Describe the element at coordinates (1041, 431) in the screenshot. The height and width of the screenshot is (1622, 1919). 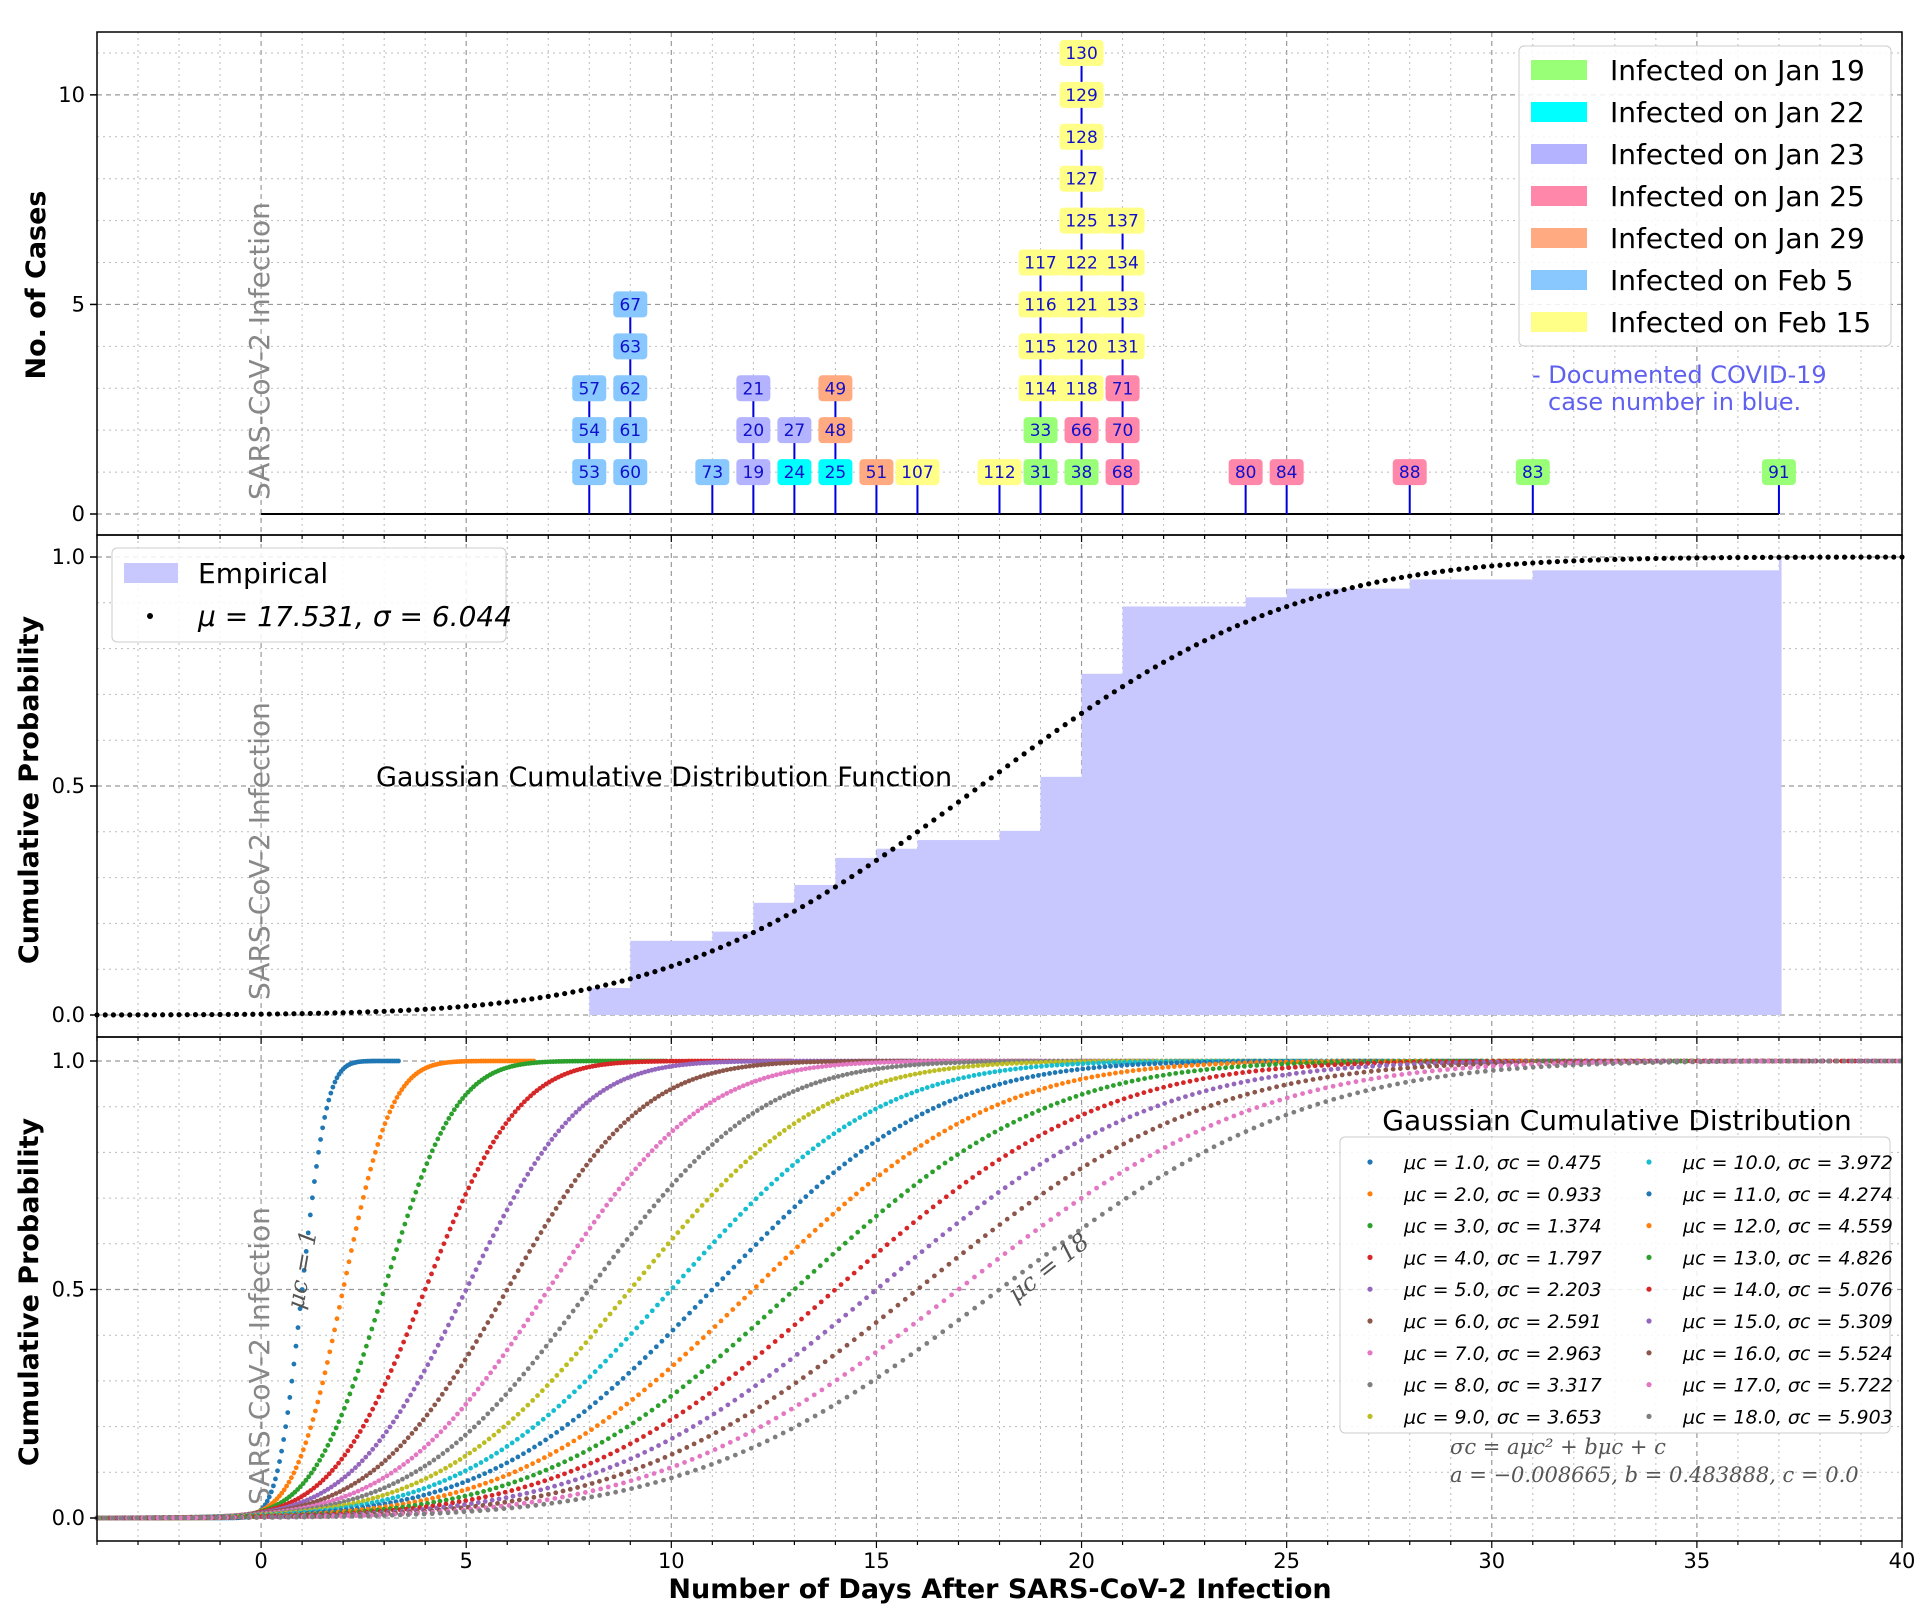
I see `case-number: 33` at that location.